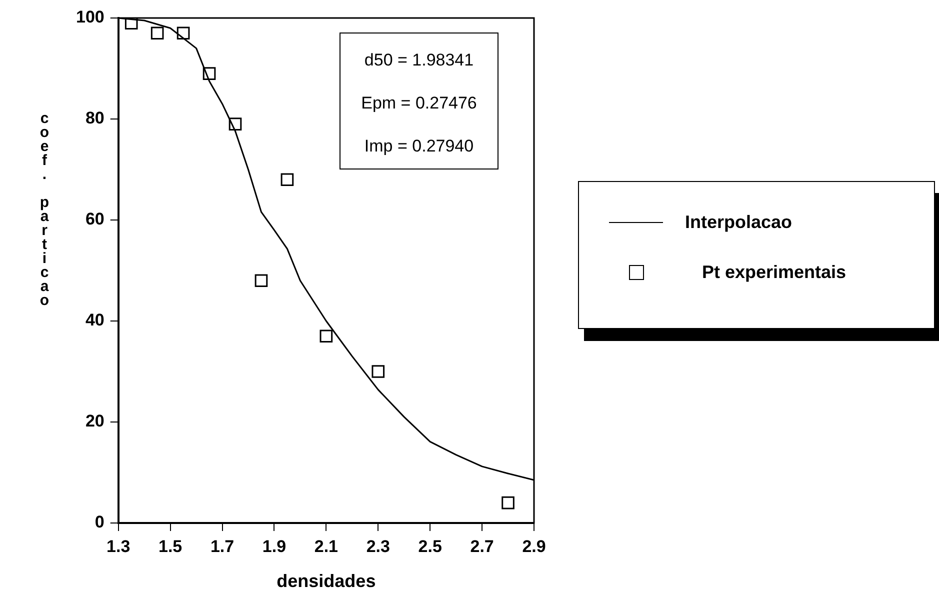 This screenshot has height=603, width=939. What do you see at coordinates (534, 546) in the screenshot?
I see `x-tick-label: 2.9` at bounding box center [534, 546].